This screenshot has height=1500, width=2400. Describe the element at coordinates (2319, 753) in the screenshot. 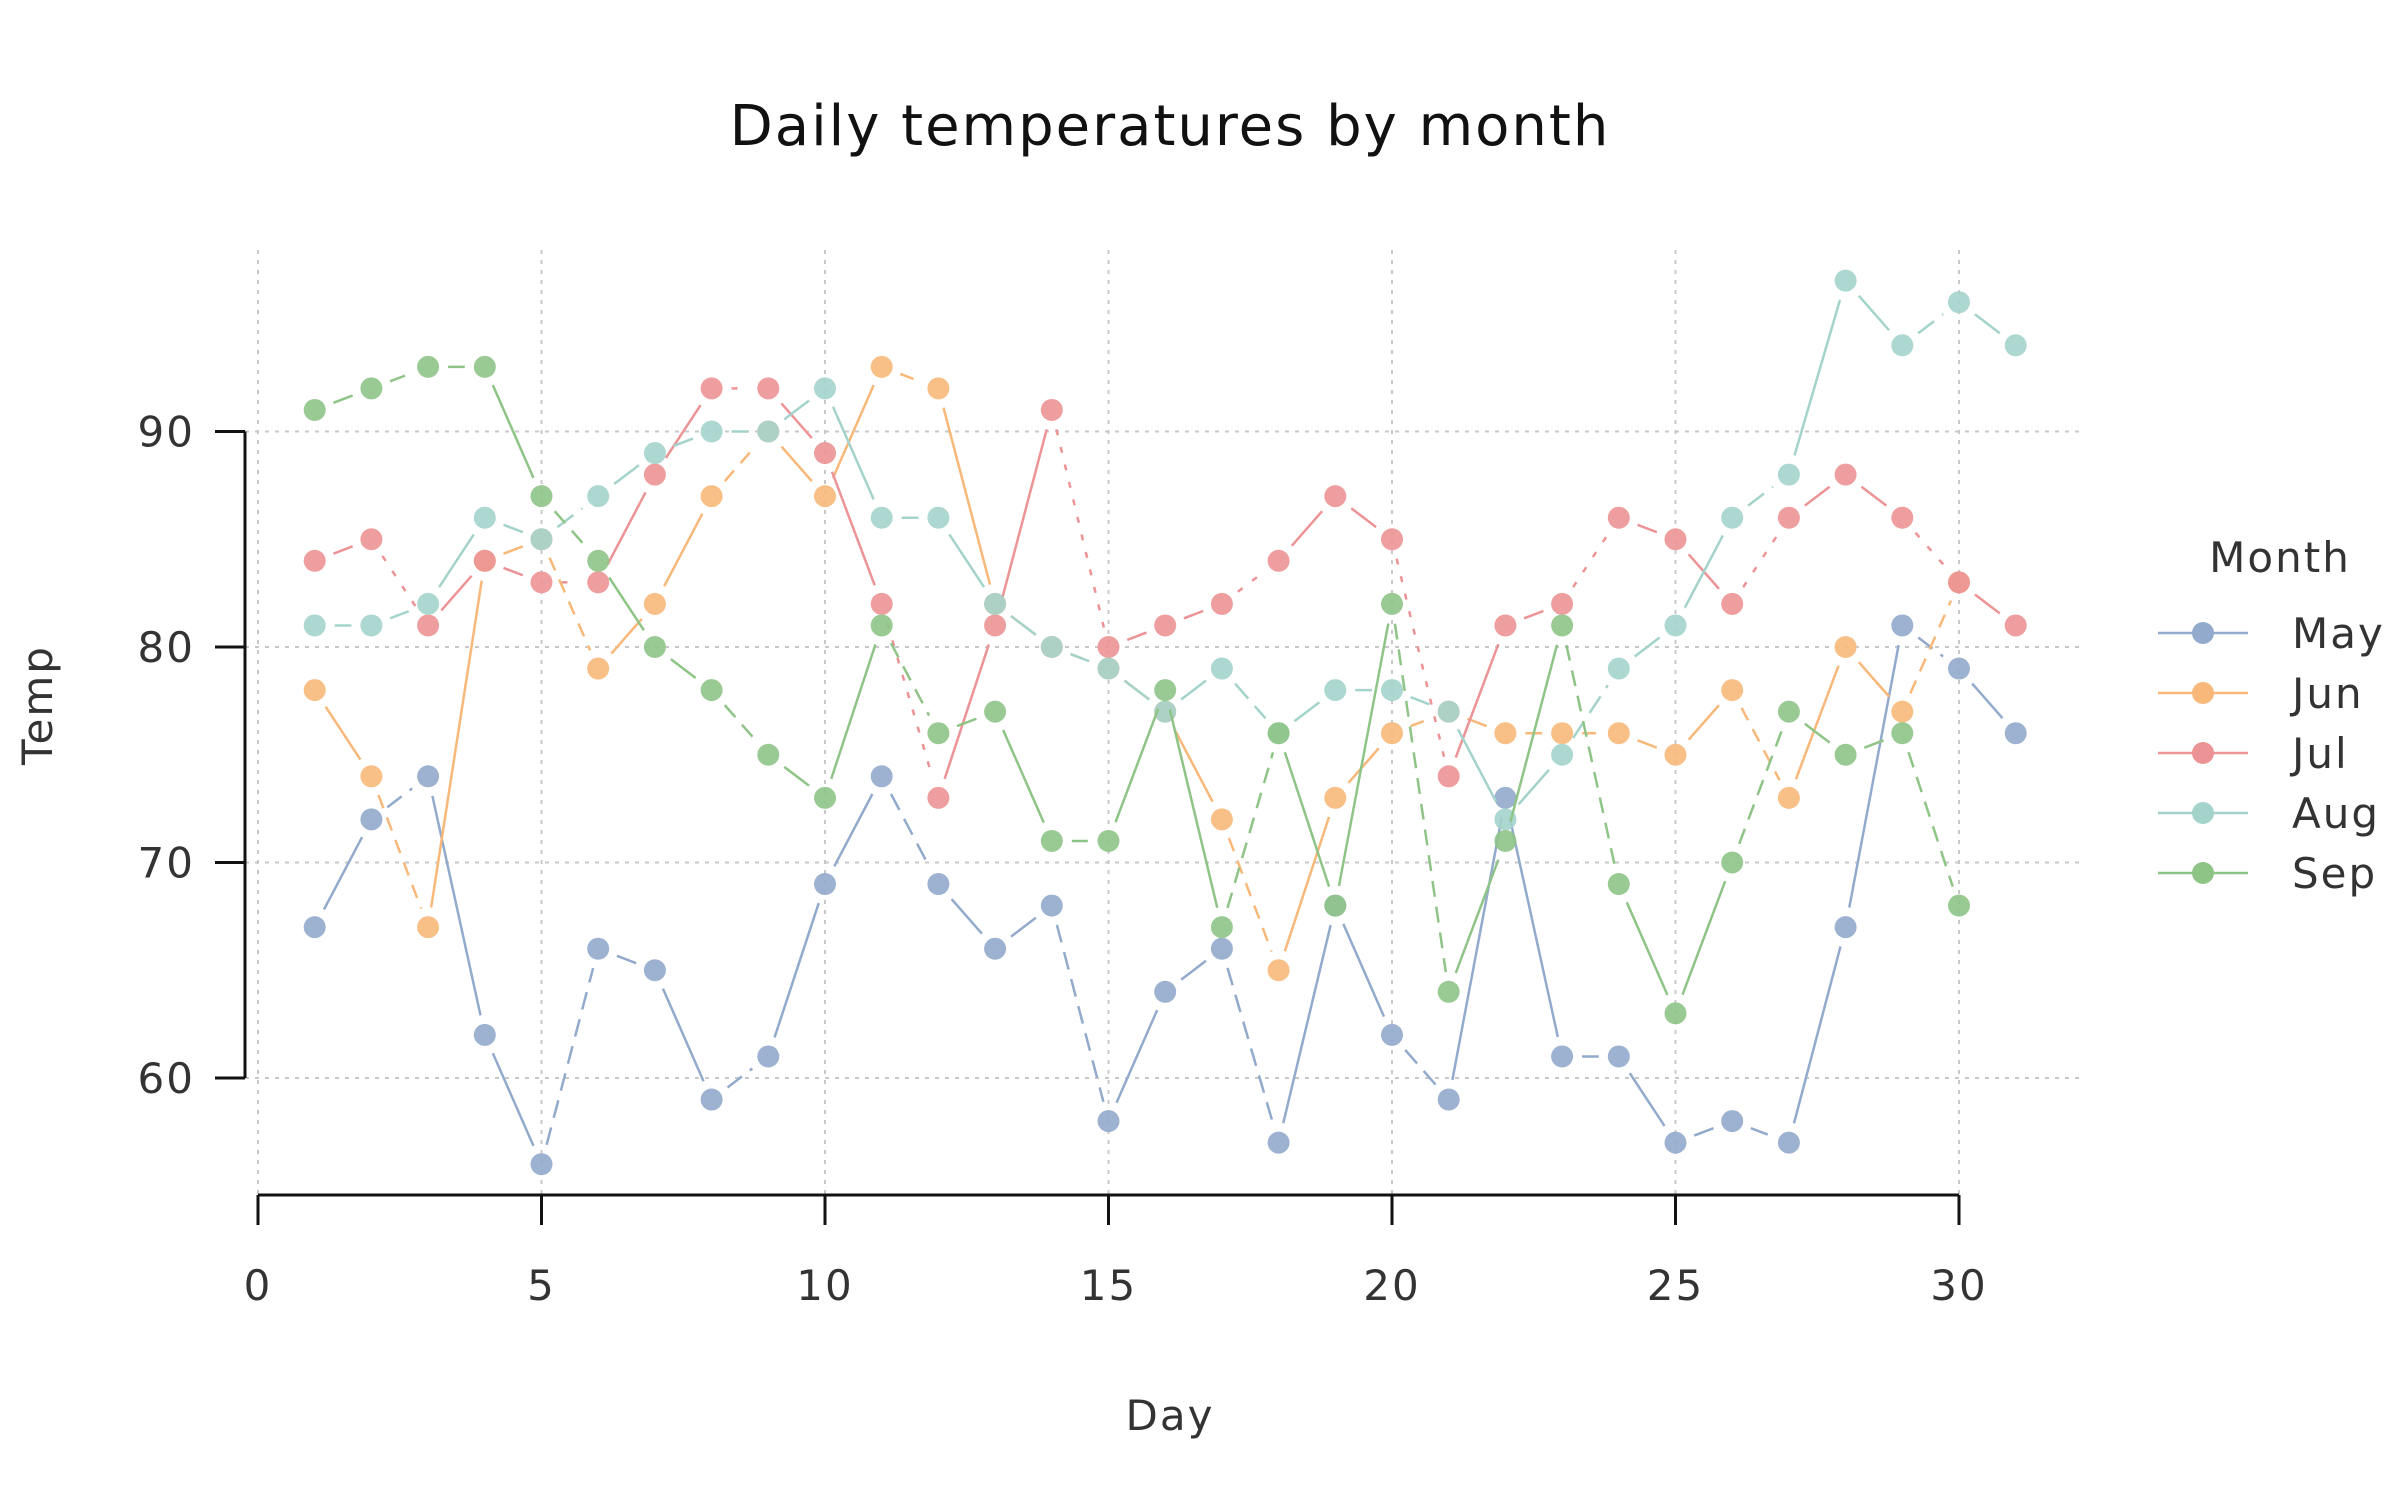

I see `legend-label: Jul` at that location.